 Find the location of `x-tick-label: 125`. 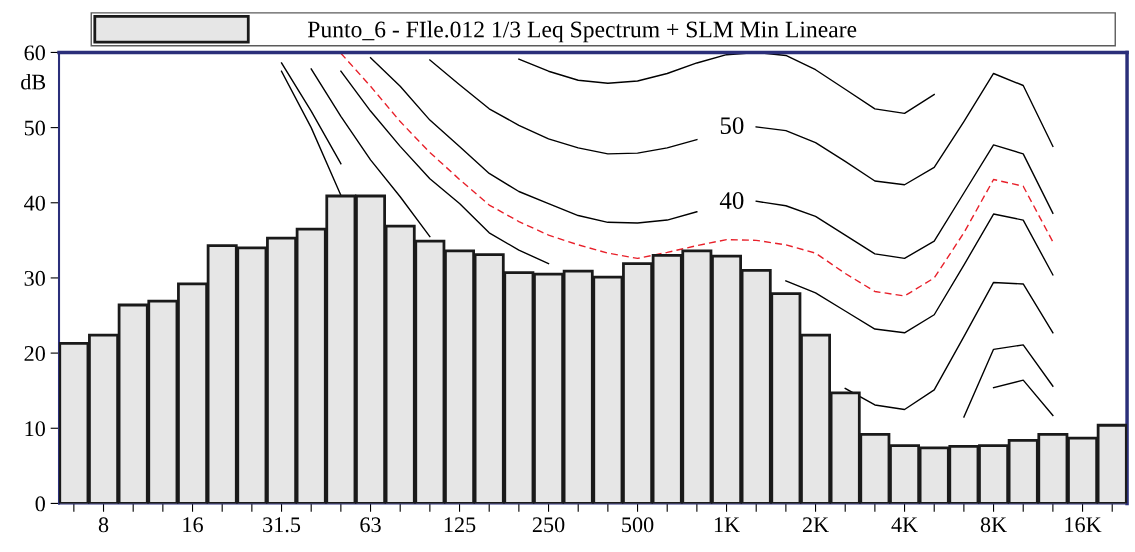

x-tick-label: 125 is located at coordinates (460, 525).